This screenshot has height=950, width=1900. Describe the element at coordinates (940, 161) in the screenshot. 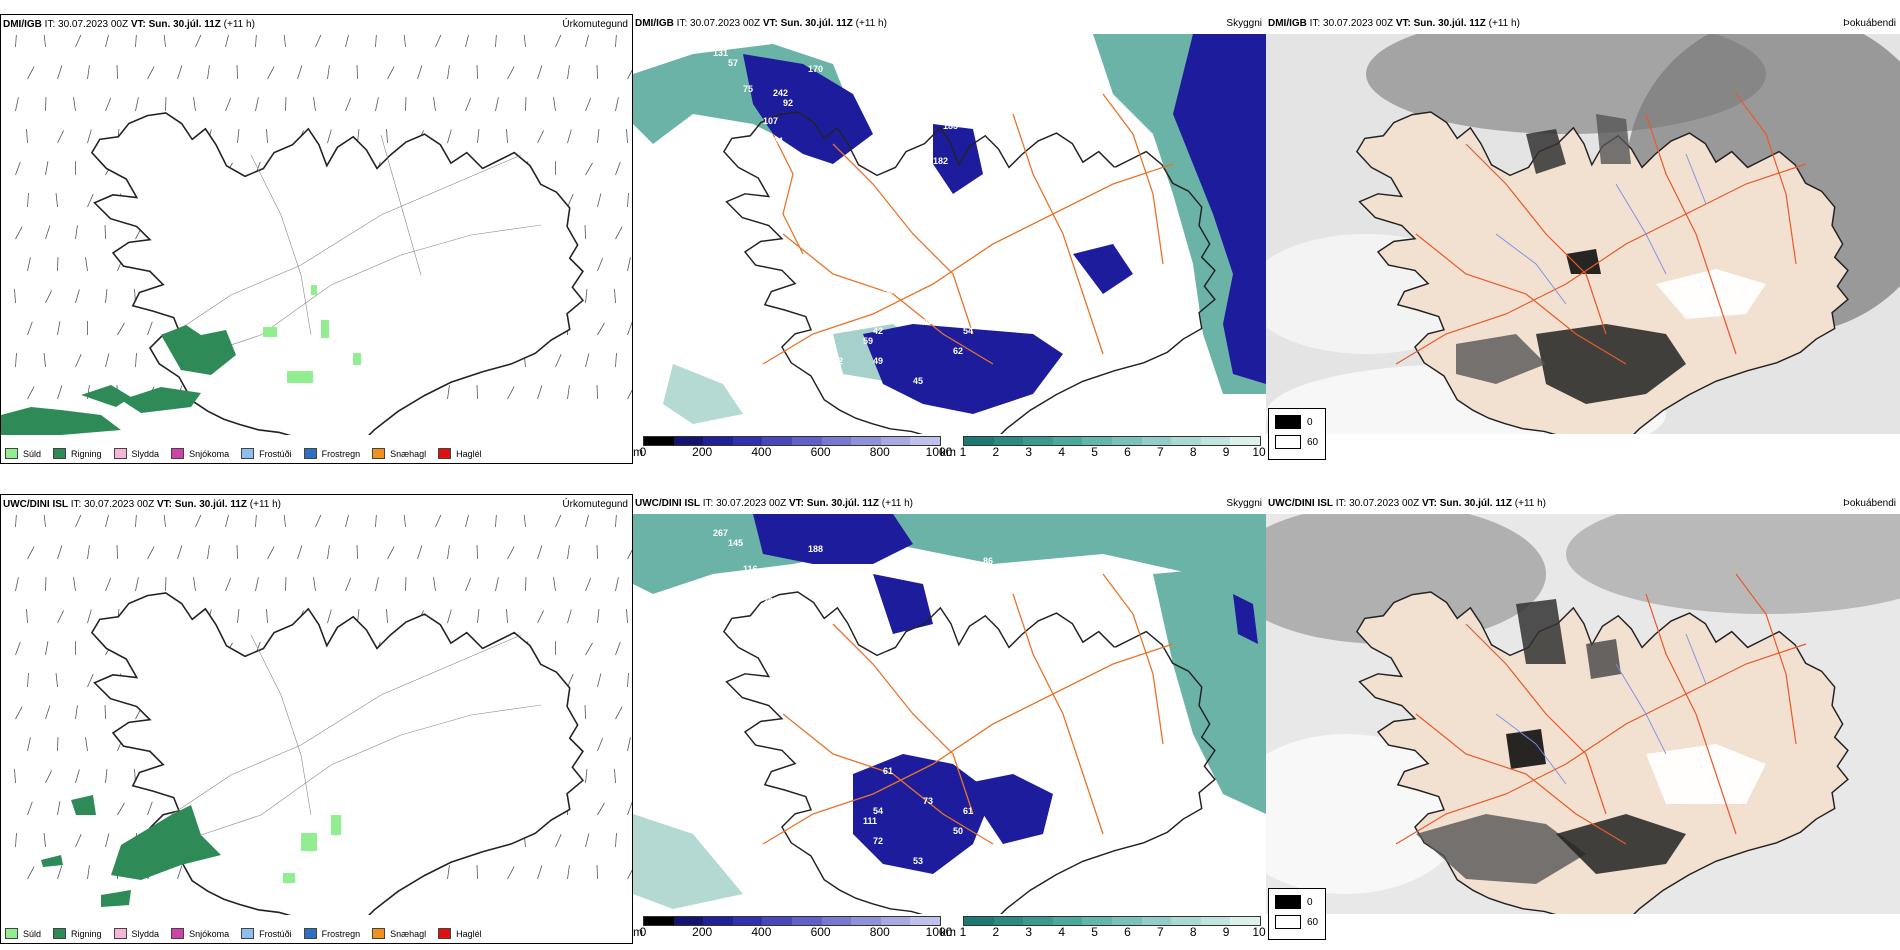

I see `cloud-base-label: 182` at that location.